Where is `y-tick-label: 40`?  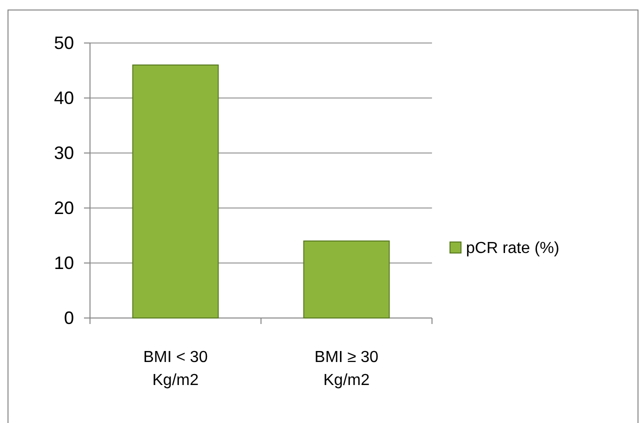
y-tick-label: 40 is located at coordinates (64, 98).